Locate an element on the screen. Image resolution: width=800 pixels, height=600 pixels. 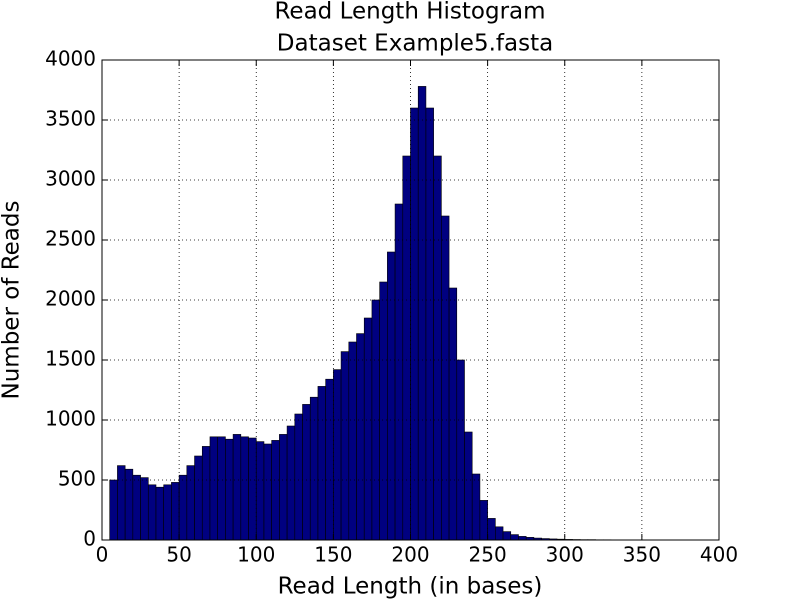
chart-subtitle: Dataset Example5.fasta is located at coordinates (415, 44).